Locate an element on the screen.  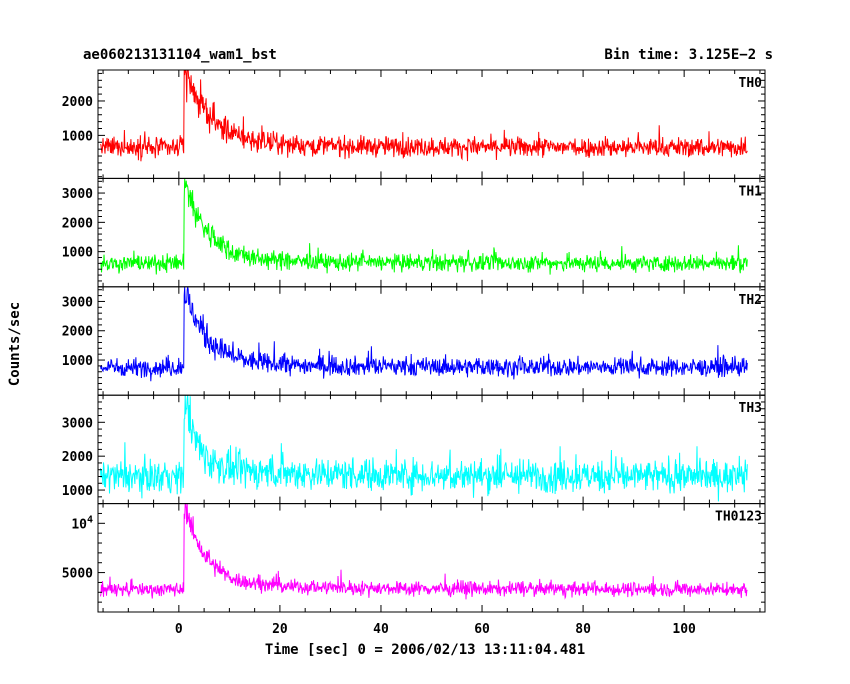
series-line-th2 is located at coordinates (424, 334).